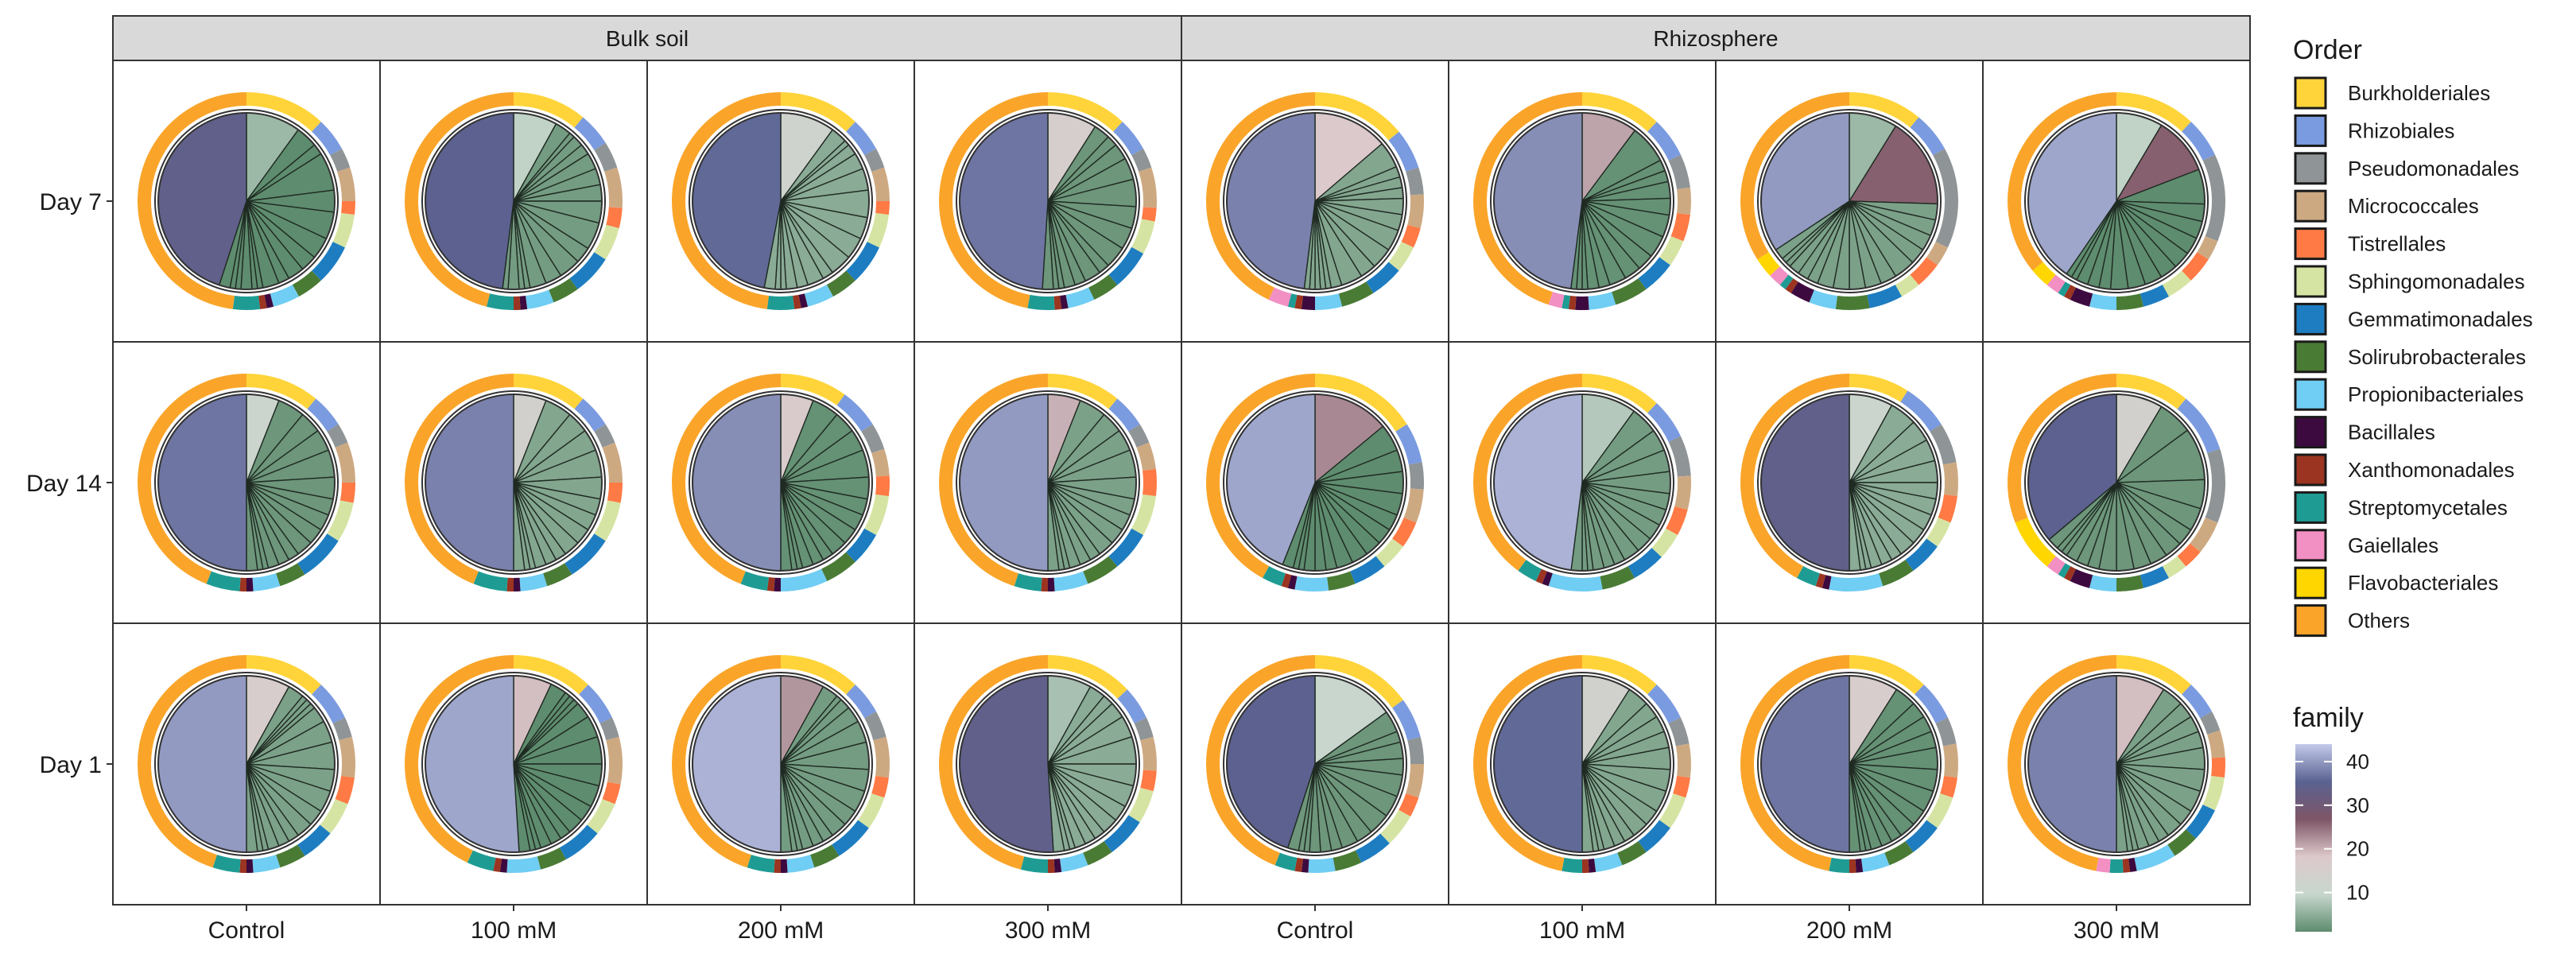 Image resolution: width=2576 pixels, height=954 pixels. What do you see at coordinates (1715, 38) in the screenshot?
I see `facet-strip-label: Rhizosphere` at bounding box center [1715, 38].